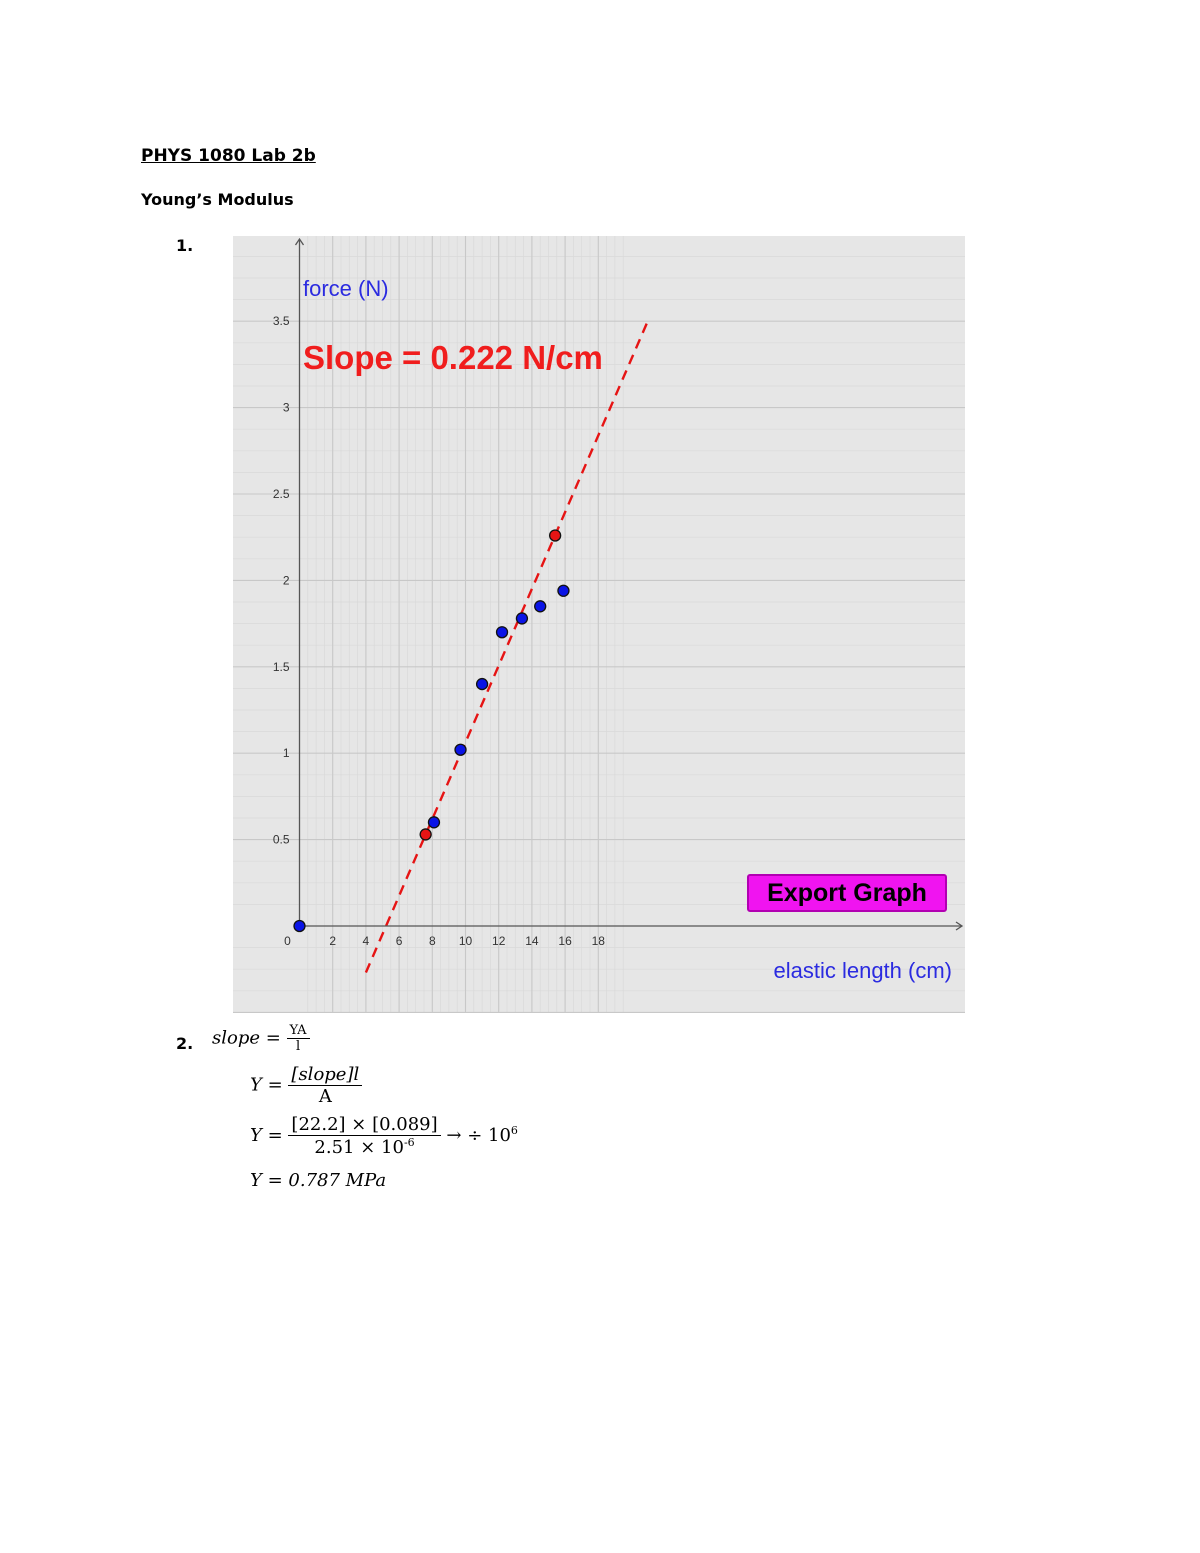 The width and height of the screenshot is (1200, 1553). I want to click on y-tick-label: 0.5, so click(281, 840).